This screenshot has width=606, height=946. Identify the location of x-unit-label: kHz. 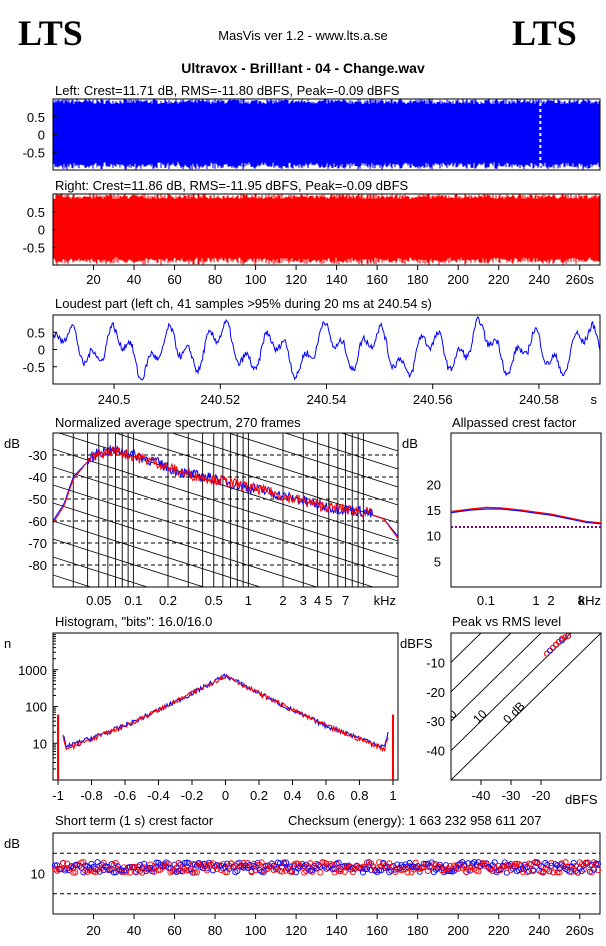
(590, 600).